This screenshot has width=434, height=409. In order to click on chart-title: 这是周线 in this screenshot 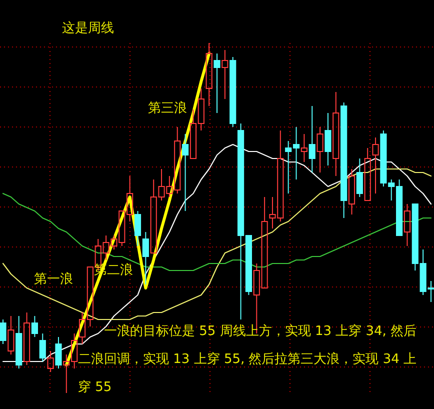, I will do `click(88, 28)`.